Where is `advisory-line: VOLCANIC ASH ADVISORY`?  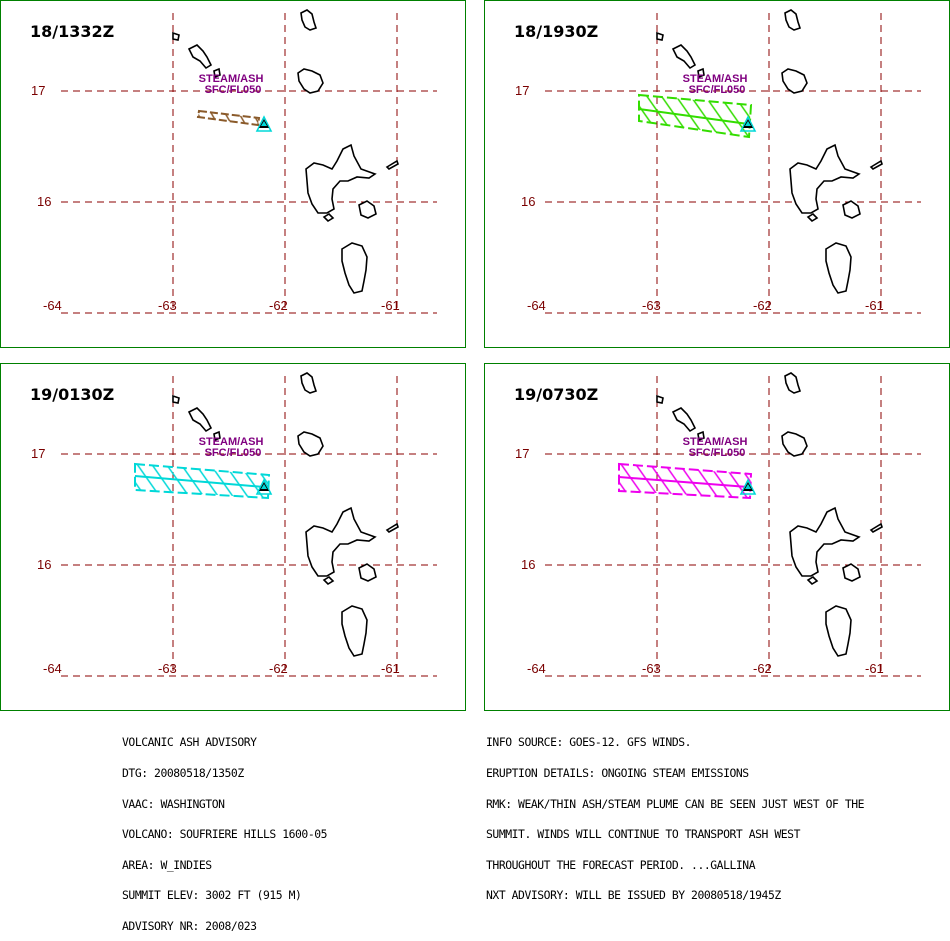
advisory-line: VOLCANIC ASH ADVISORY is located at coordinates (189, 742).